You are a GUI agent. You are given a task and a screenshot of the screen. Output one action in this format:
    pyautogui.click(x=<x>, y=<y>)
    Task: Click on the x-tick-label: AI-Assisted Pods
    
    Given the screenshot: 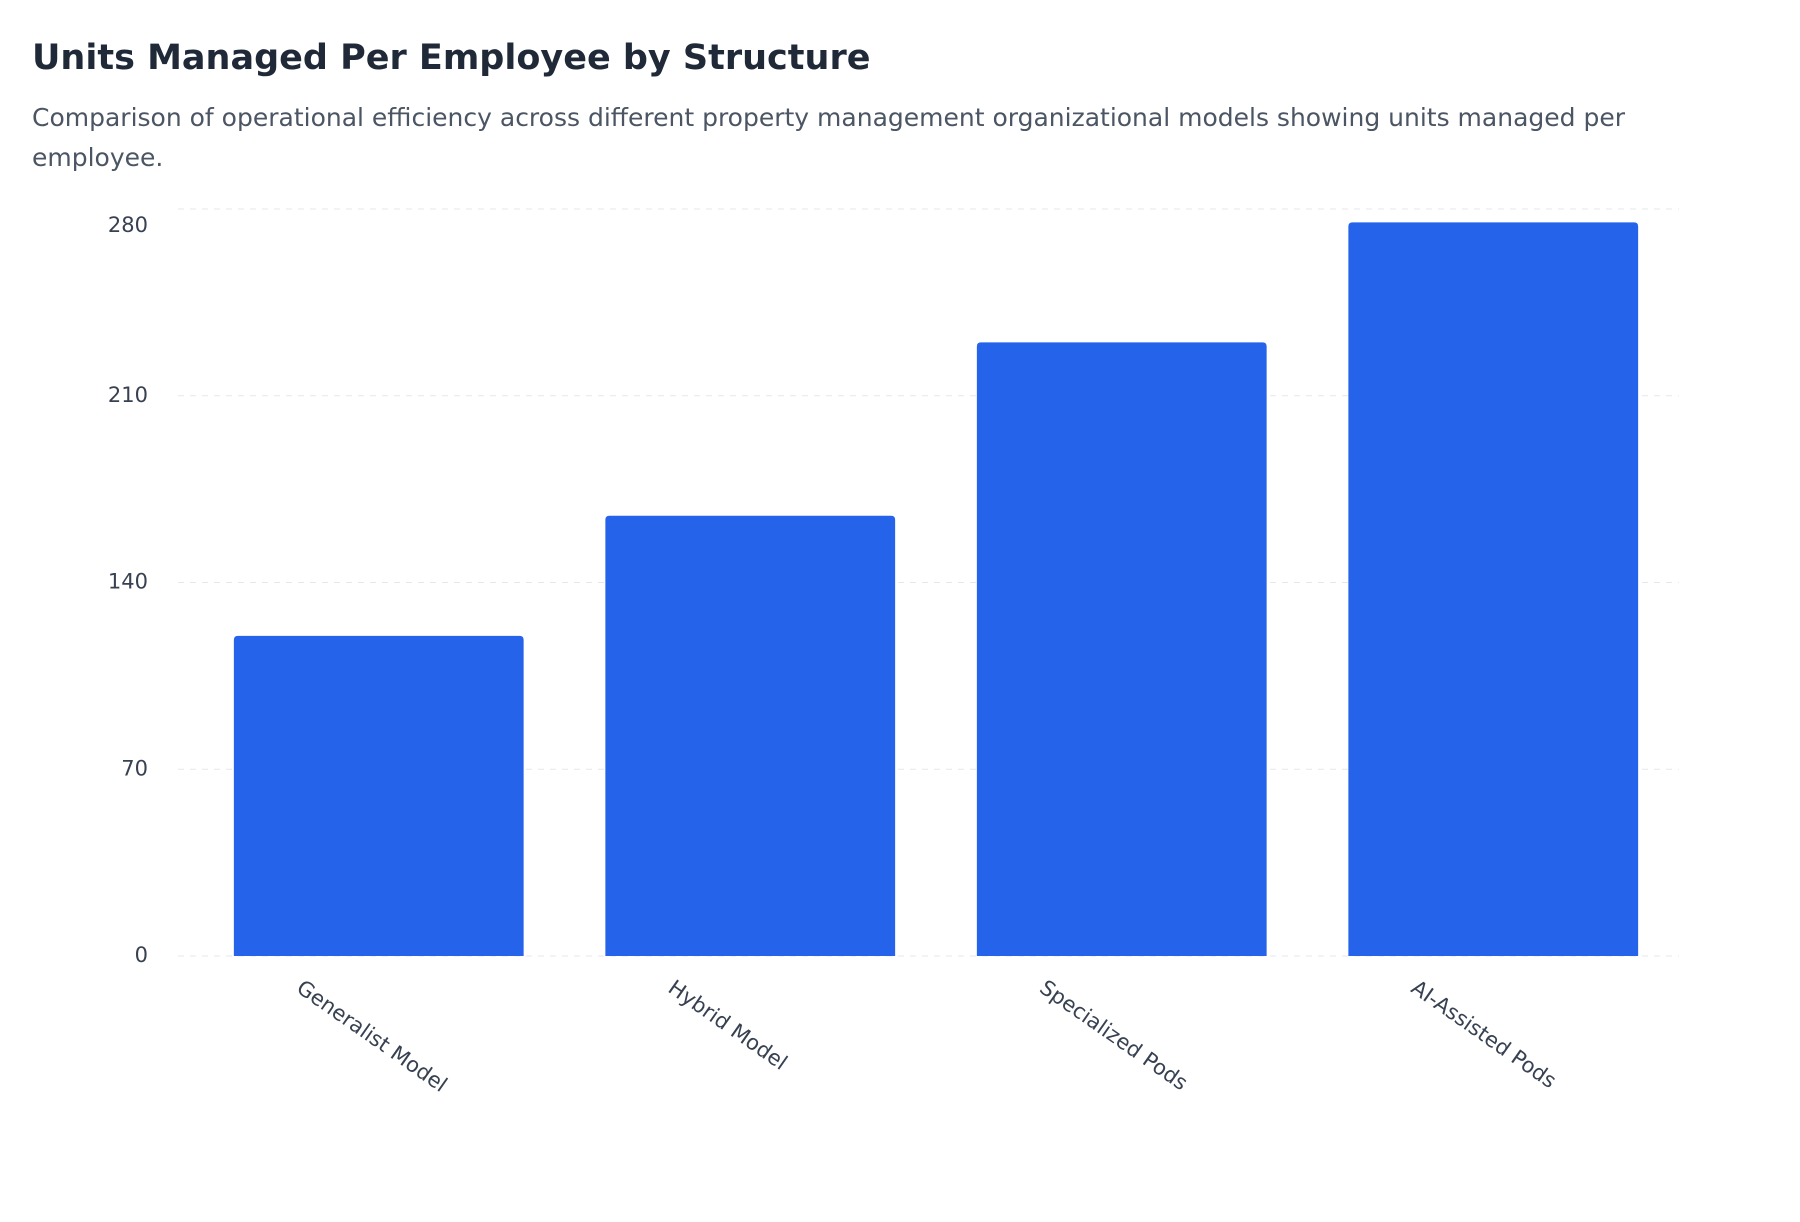 What is the action you would take?
    pyautogui.click(x=1484, y=1034)
    